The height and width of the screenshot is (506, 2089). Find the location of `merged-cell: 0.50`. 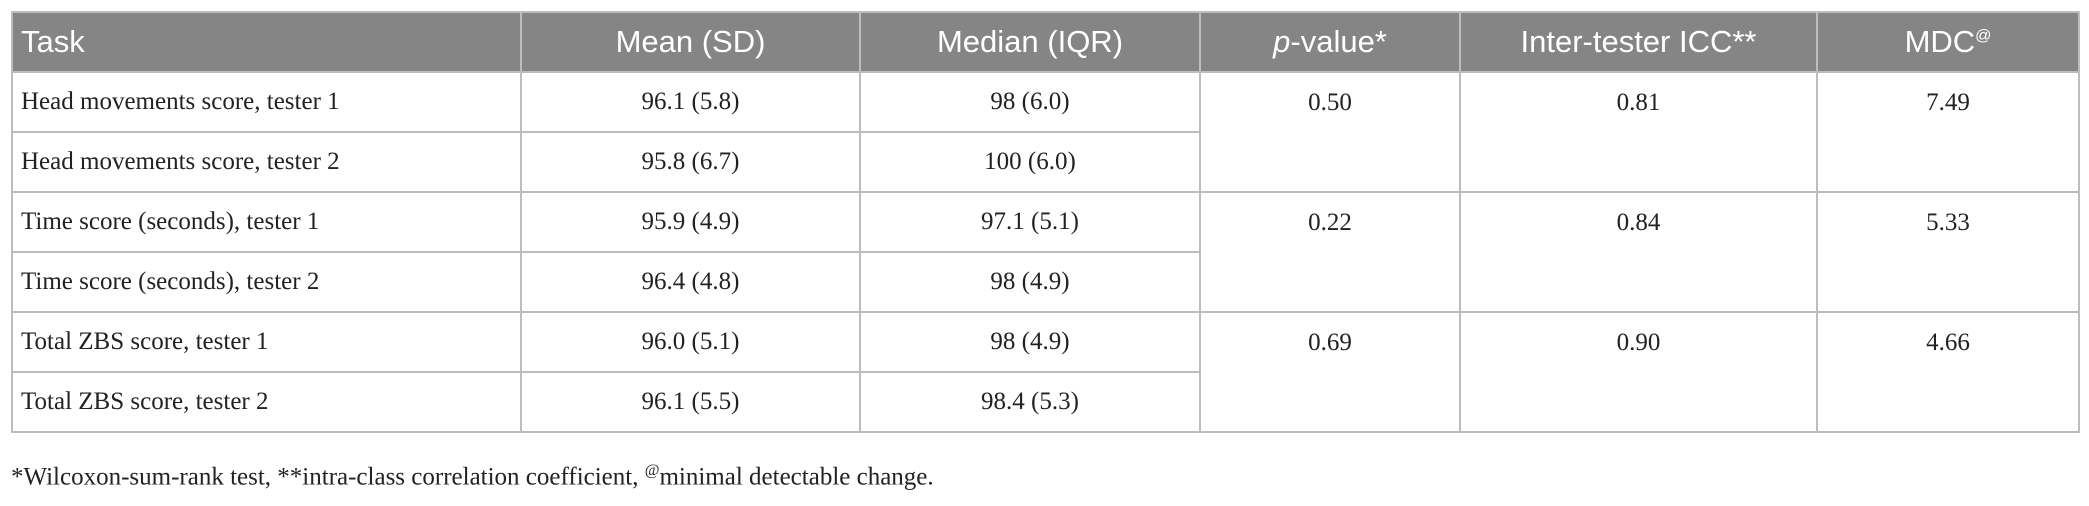

merged-cell: 0.50 is located at coordinates (1330, 132).